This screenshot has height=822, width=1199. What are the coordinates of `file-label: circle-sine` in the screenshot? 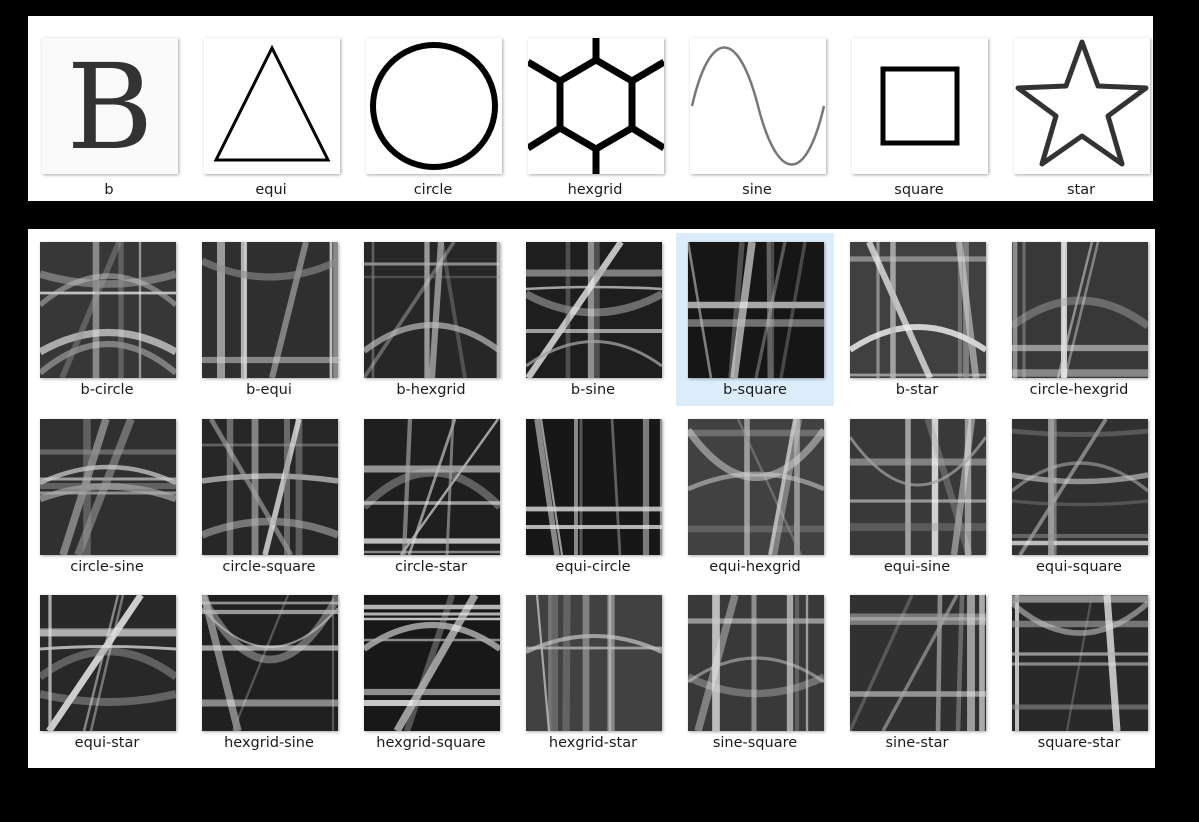 It's located at (107, 567).